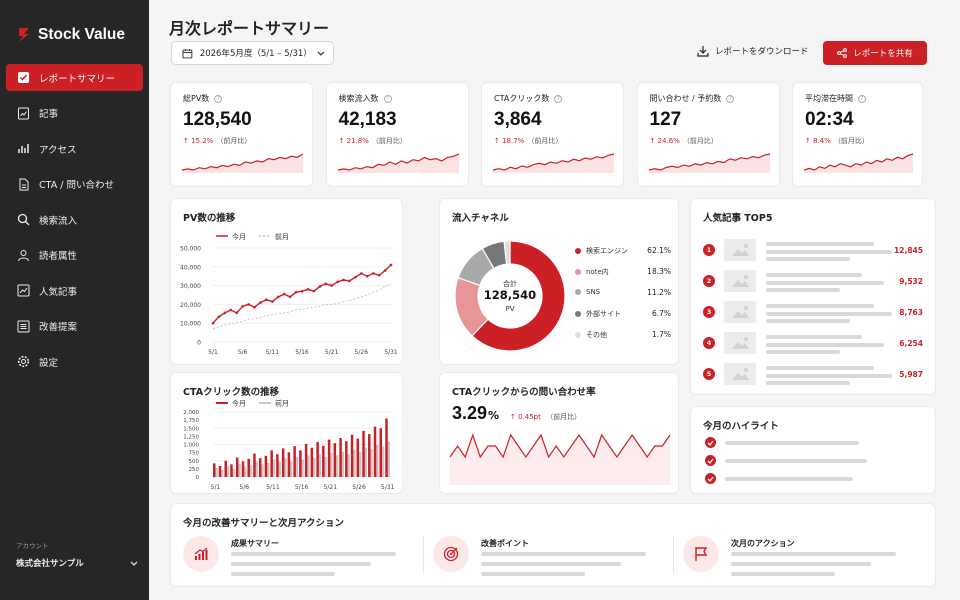  Describe the element at coordinates (545, 417) in the screenshot. I see `cta-rate-change: ↑ 0.45pt （前月比）` at that location.